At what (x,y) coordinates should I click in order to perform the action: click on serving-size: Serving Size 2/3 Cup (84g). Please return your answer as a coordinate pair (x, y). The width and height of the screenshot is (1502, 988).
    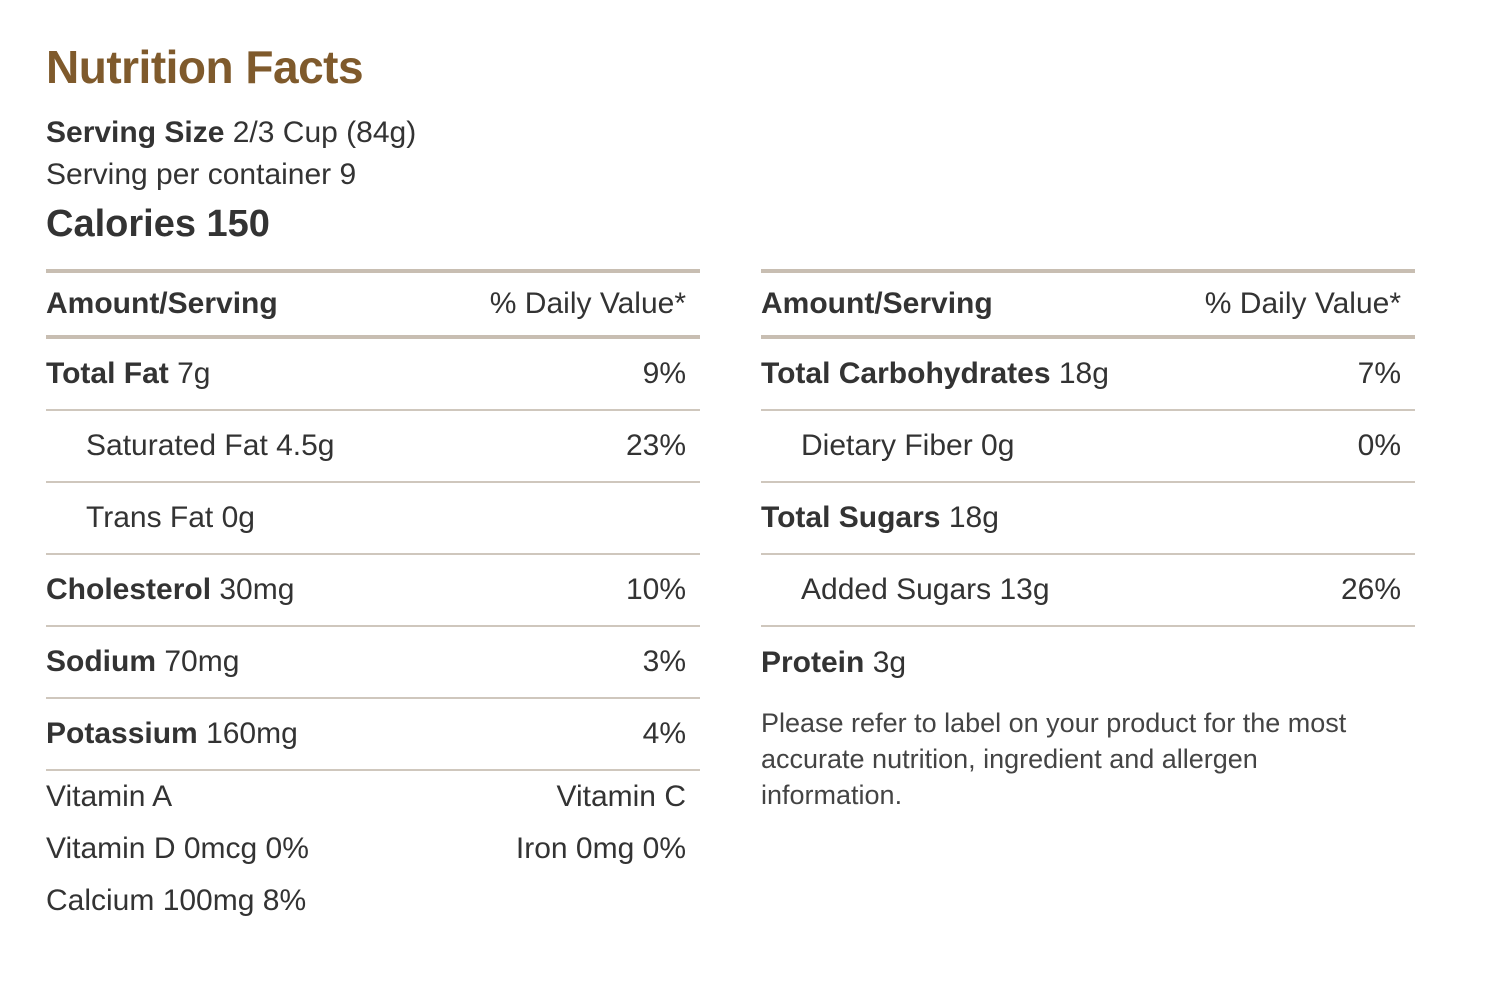
    Looking at the image, I should click on (231, 133).